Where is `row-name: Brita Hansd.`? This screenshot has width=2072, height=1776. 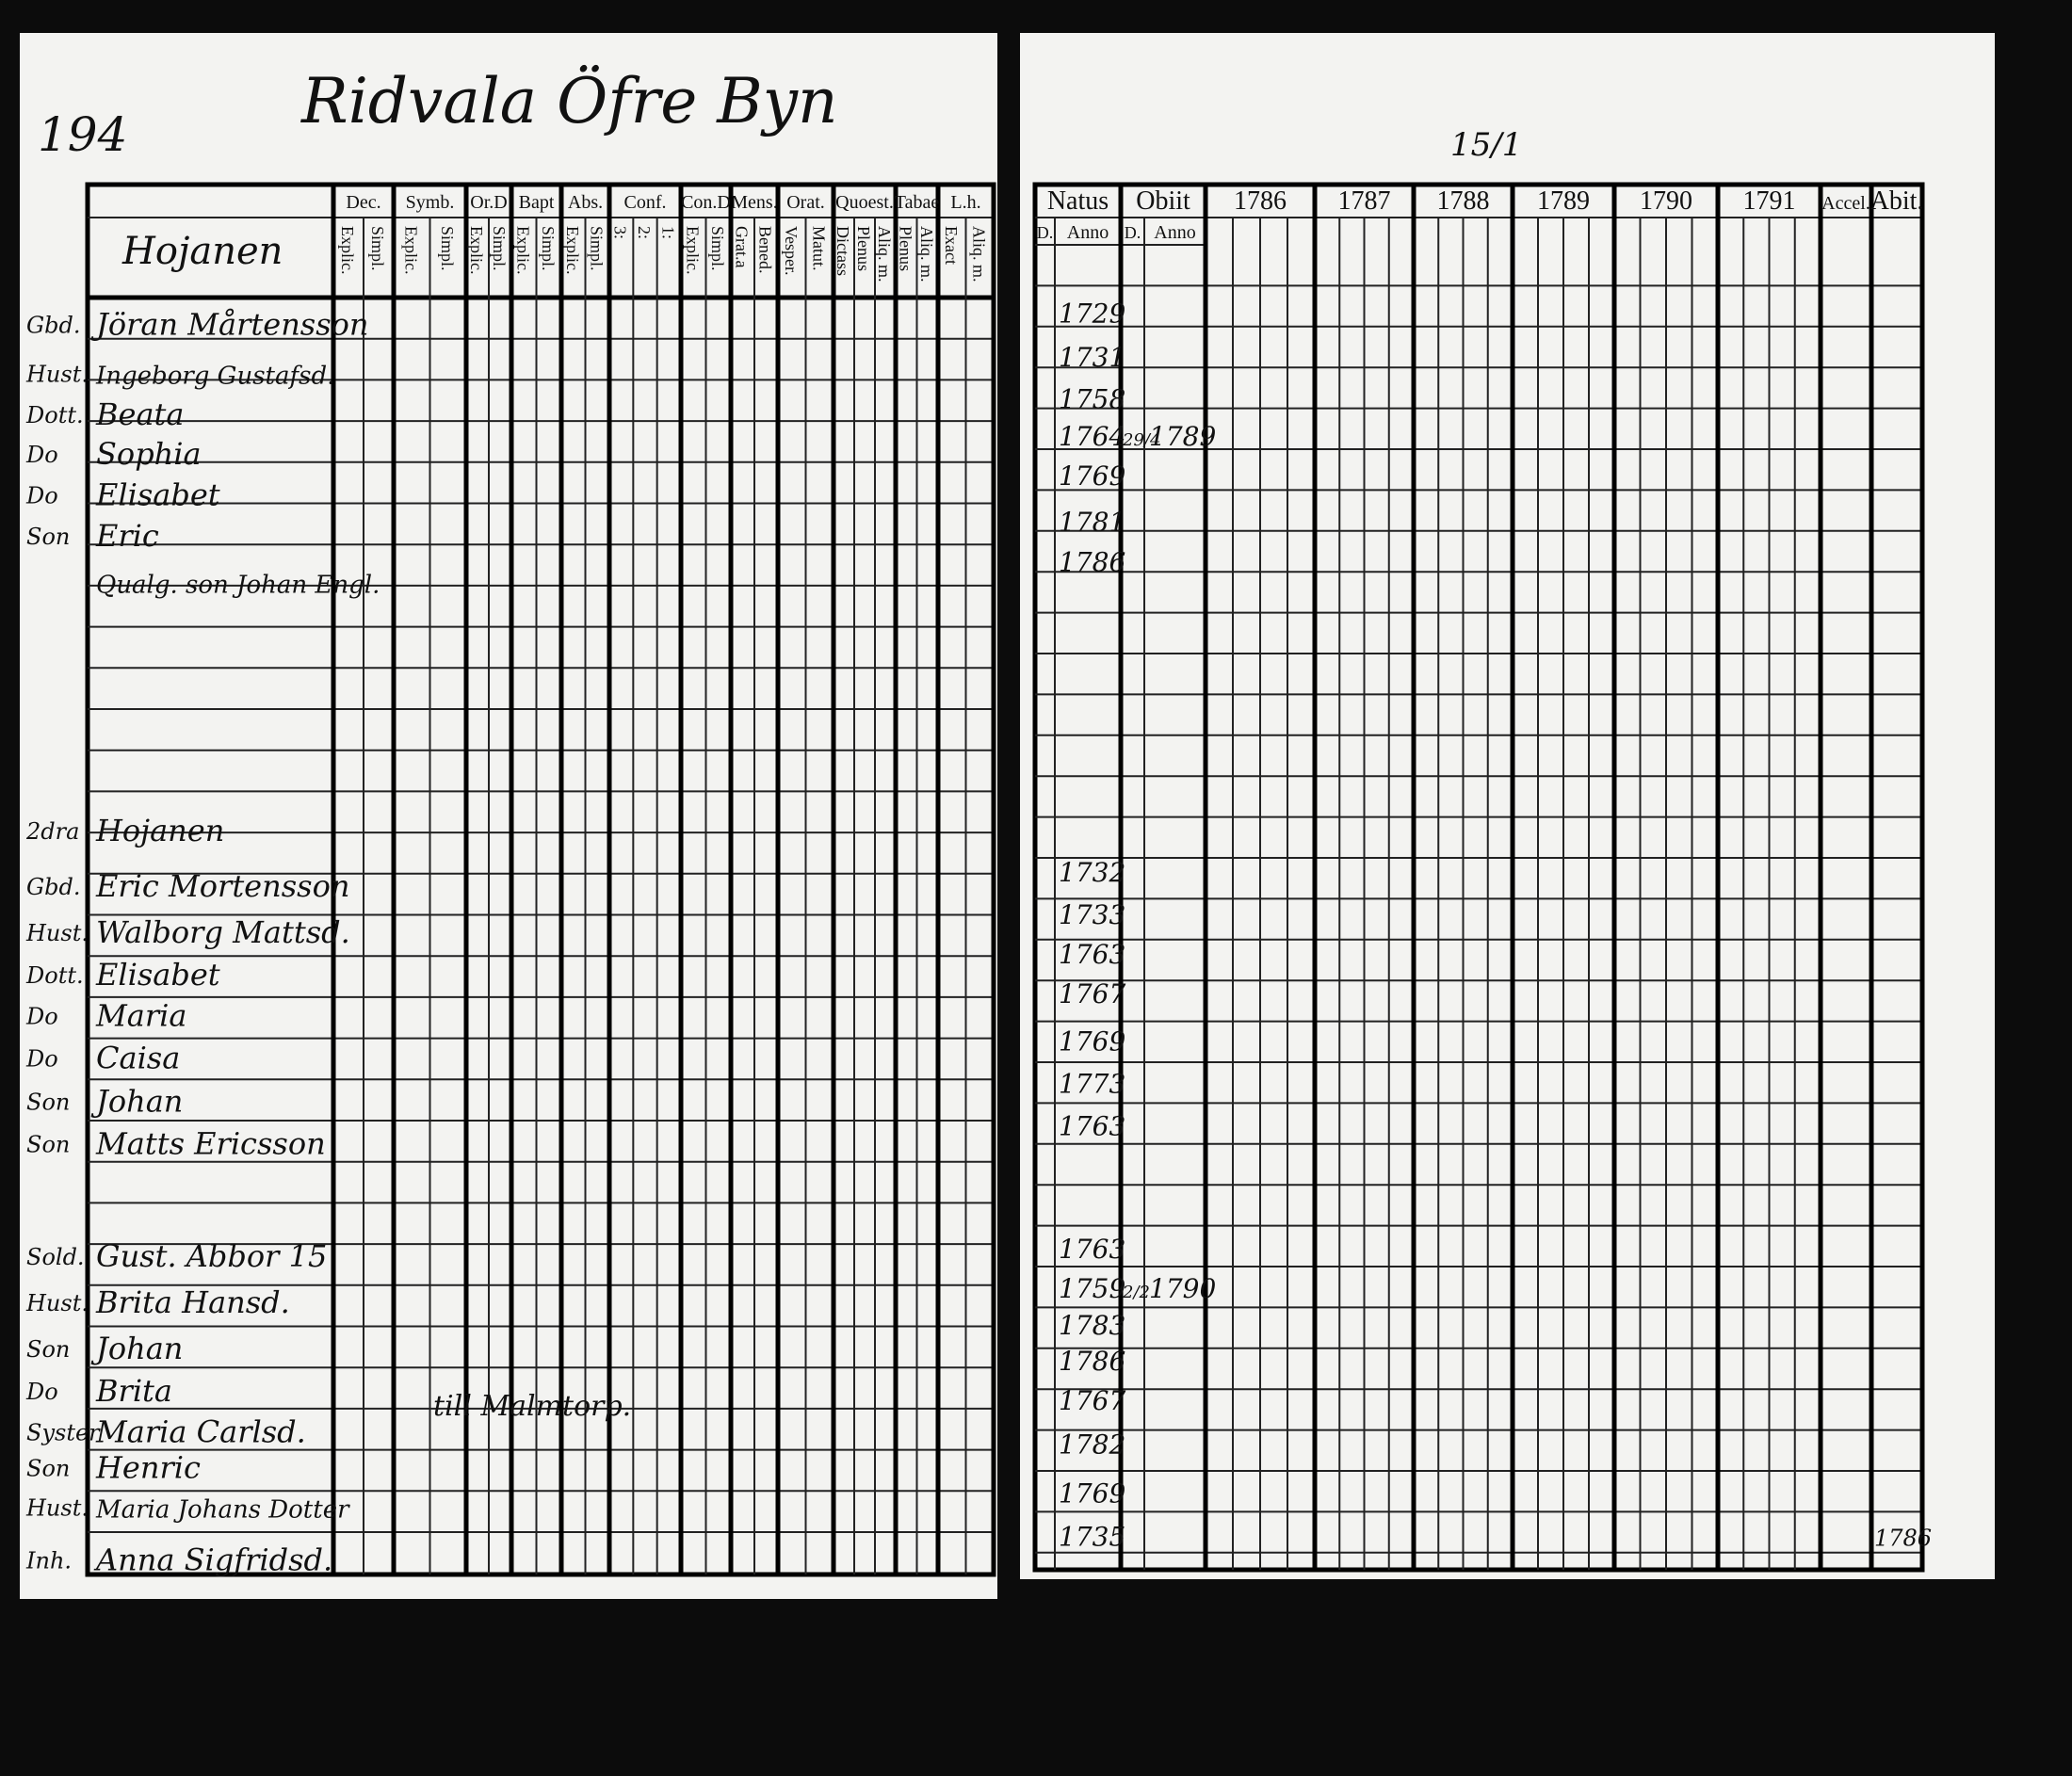 row-name: Brita Hansd. is located at coordinates (192, 1302).